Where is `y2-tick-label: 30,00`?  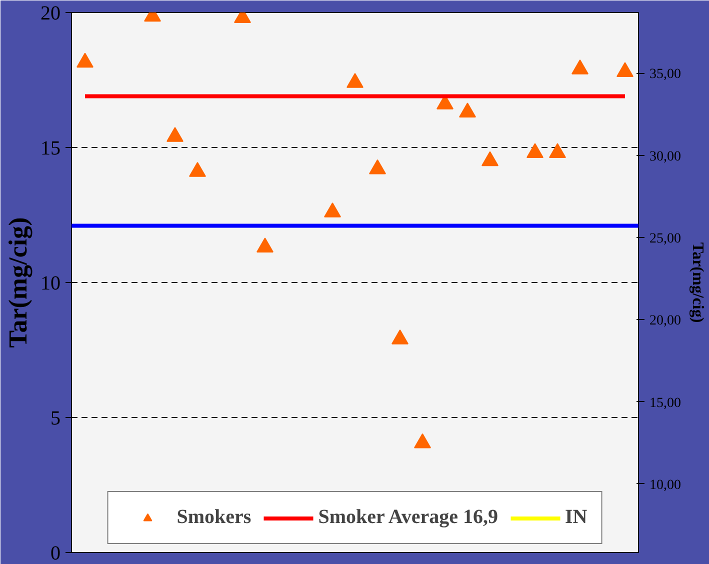 y2-tick-label: 30,00 is located at coordinates (665, 156).